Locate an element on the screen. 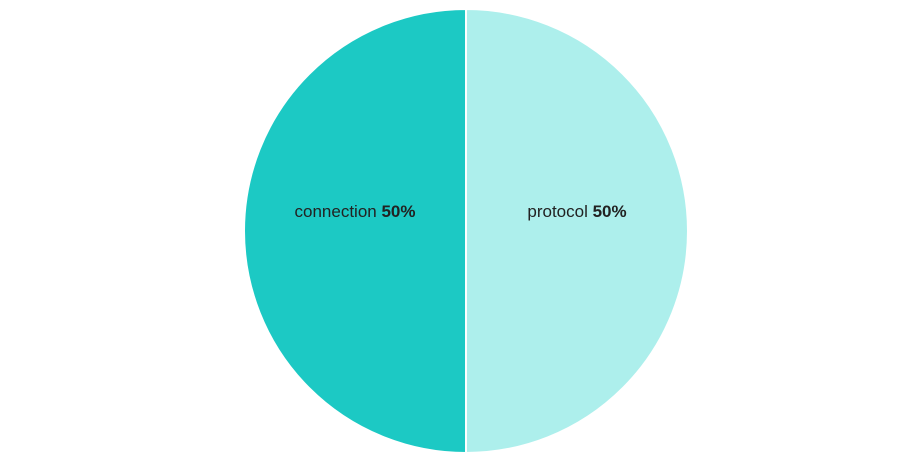 Image resolution: width=906 pixels, height=459 pixels. slice-label-name: connection is located at coordinates (338, 211).